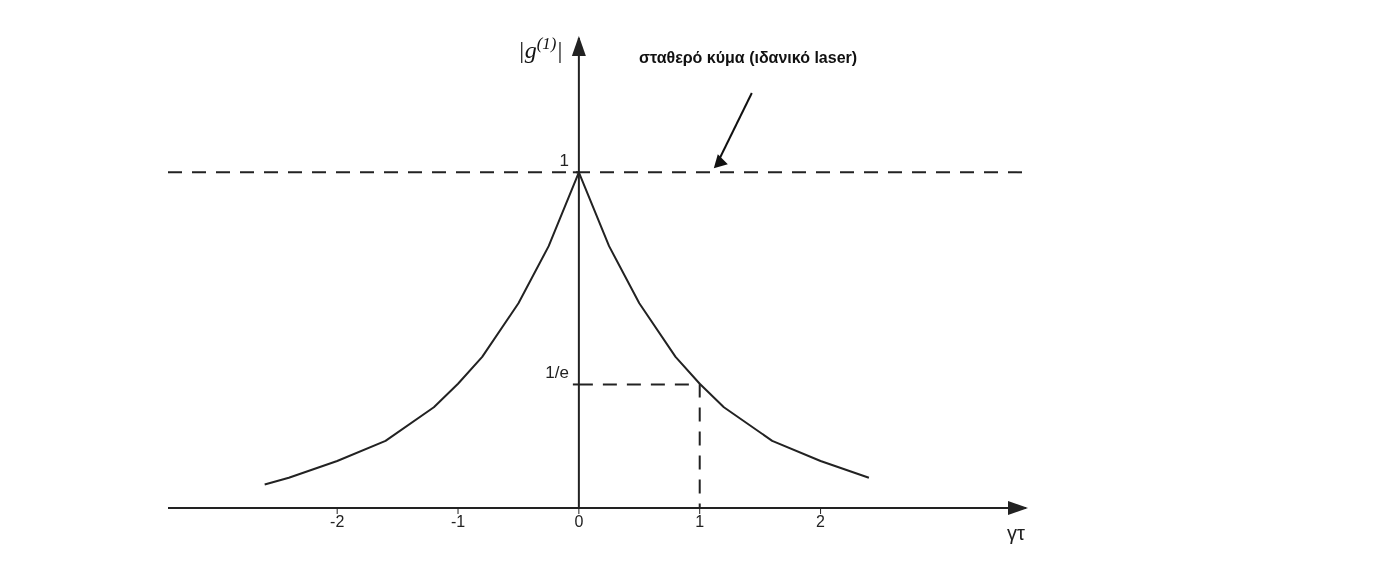 Image resolution: width=1374 pixels, height=585 pixels. Describe the element at coordinates (564, 161) in the screenshot. I see `annotation: 1` at that location.